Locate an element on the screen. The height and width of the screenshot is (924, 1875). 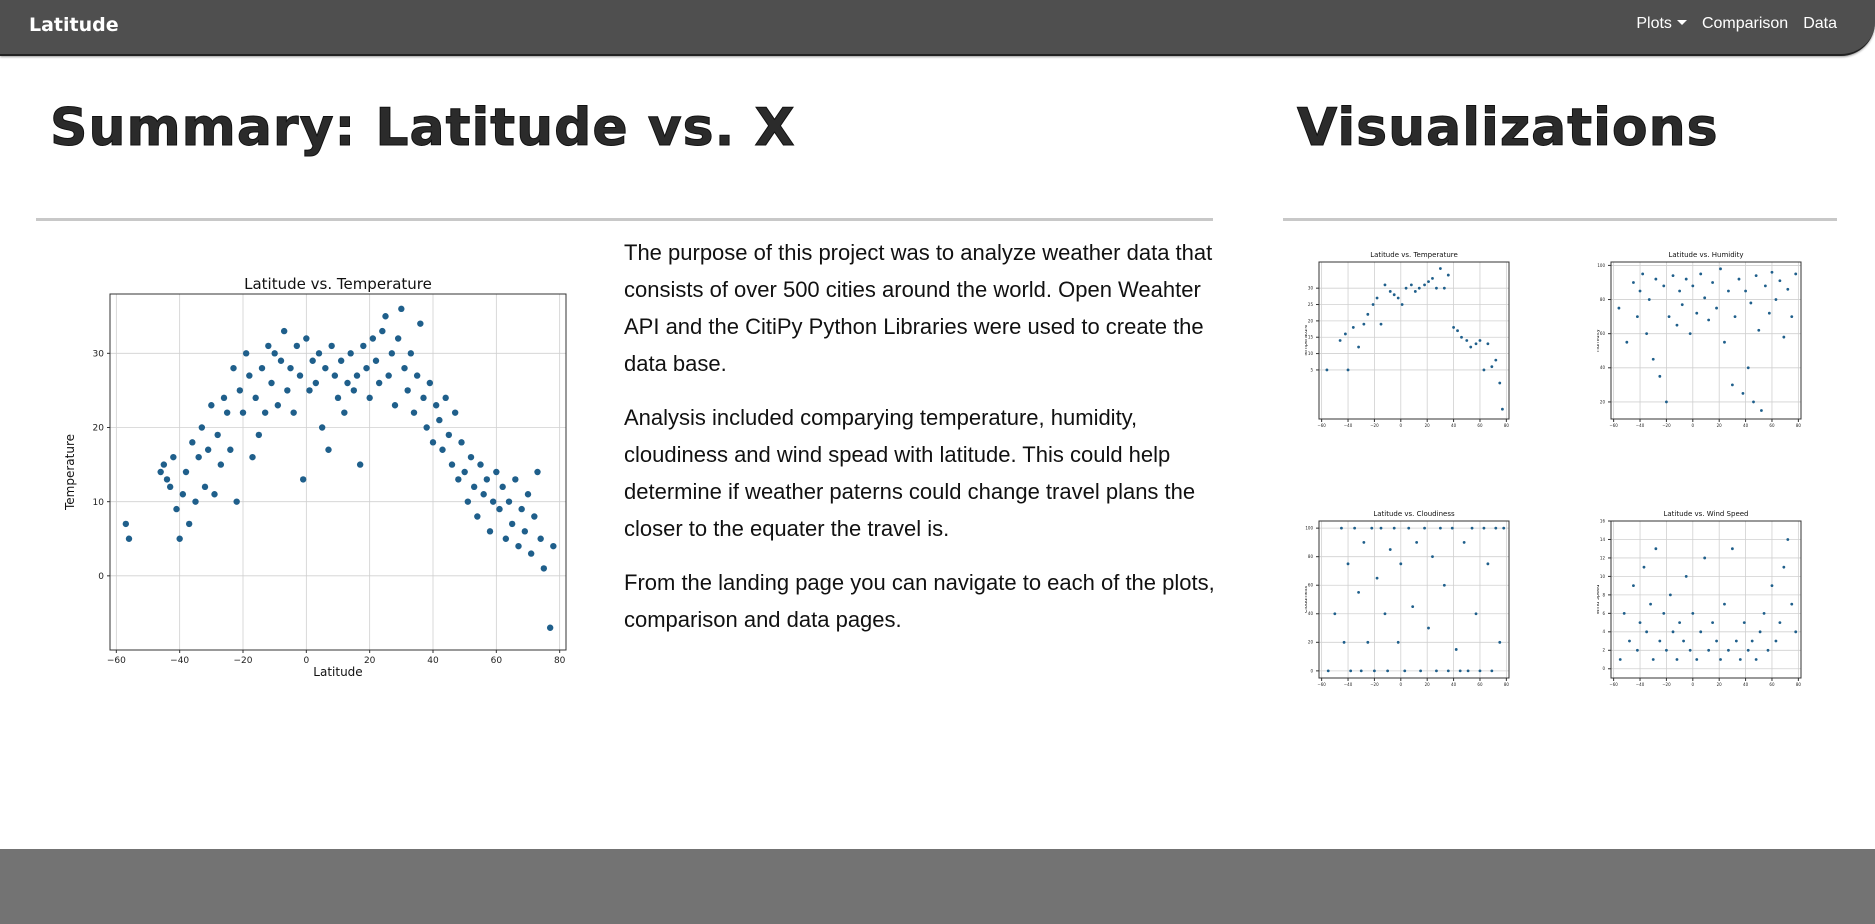
y-tick-label: 100 is located at coordinates (1309, 528).